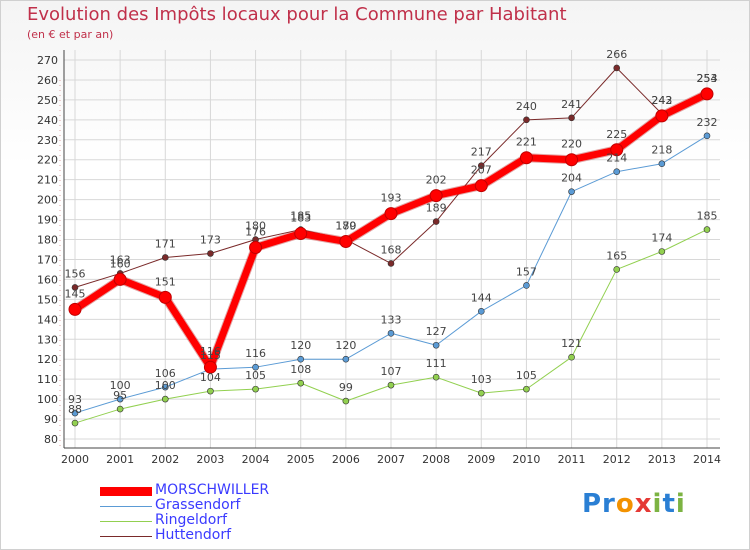 Image resolution: width=750 pixels, height=550 pixels. Describe the element at coordinates (250, 520) in the screenshot. I see `legend-item-ringeldorf: Ringeldorf` at that location.